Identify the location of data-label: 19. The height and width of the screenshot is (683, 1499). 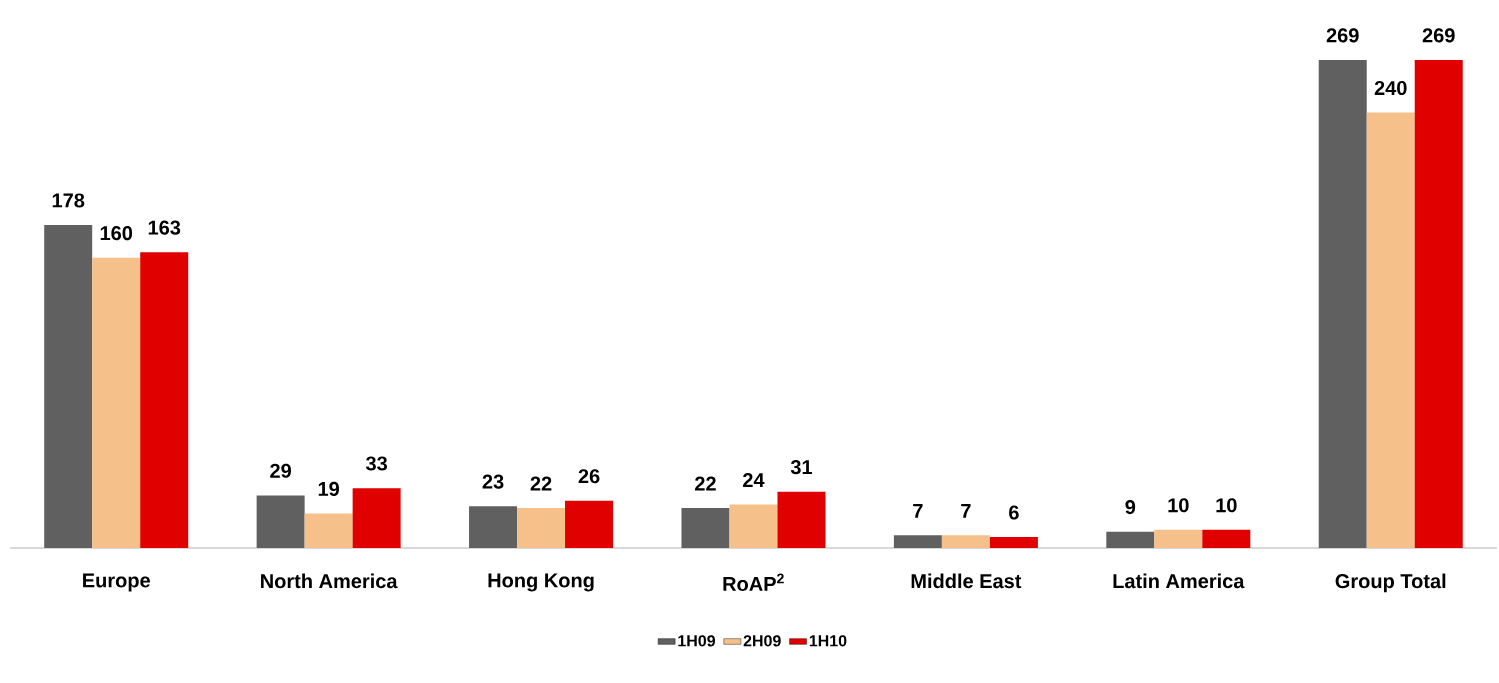
(329, 488).